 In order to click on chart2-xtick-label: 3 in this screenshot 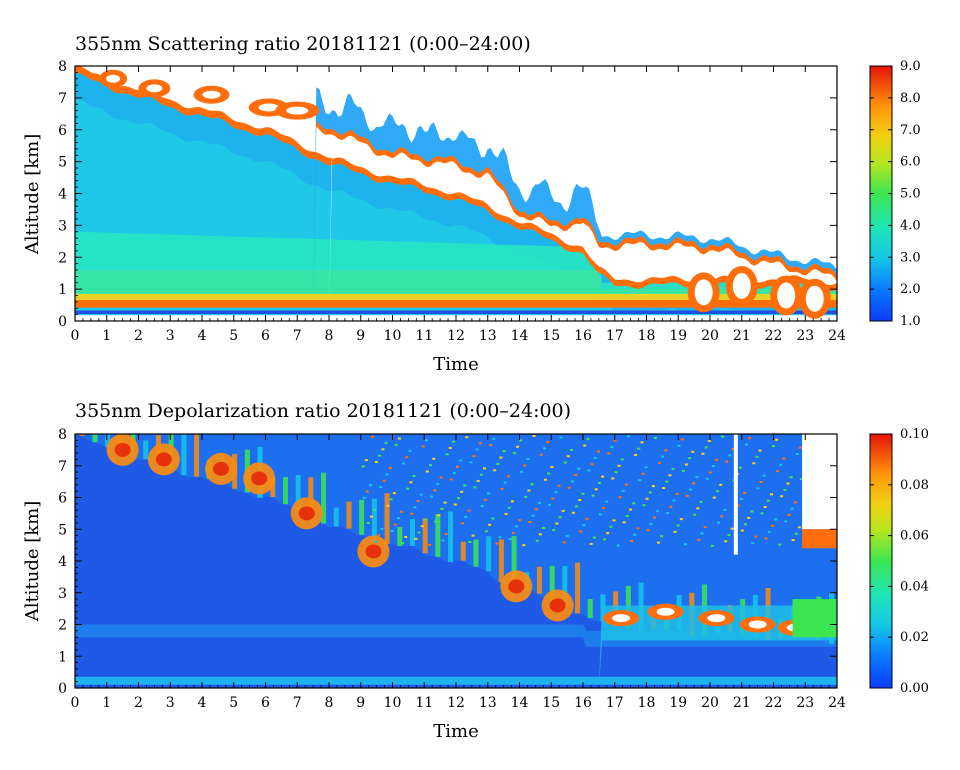, I will do `click(170, 703)`.